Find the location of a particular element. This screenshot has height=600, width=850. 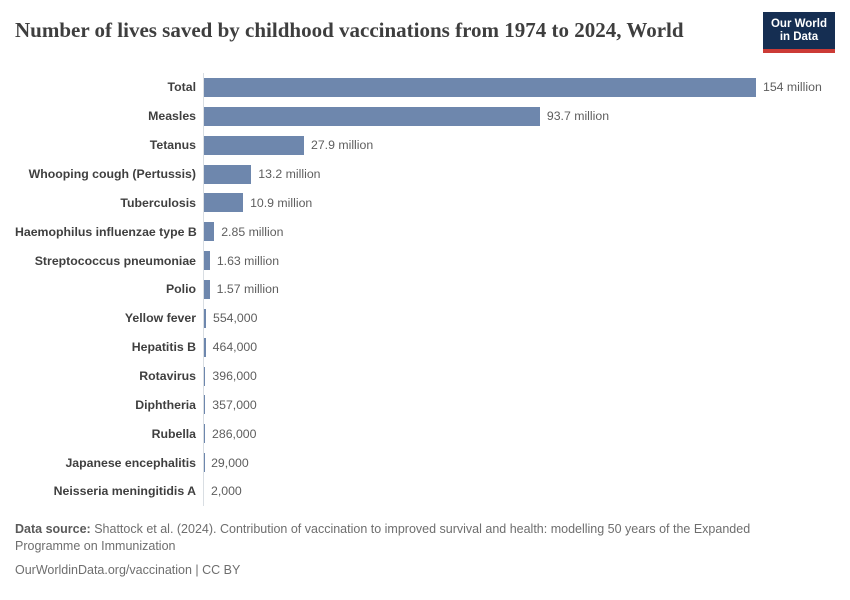

data-source-label: Data source: is located at coordinates (53, 528).